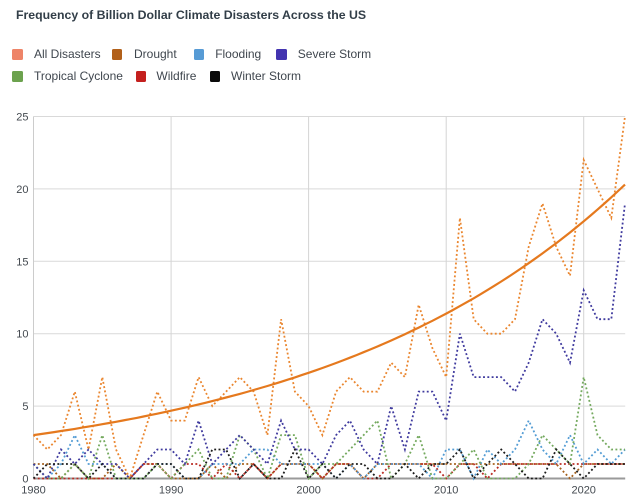 The image size is (640, 502). Describe the element at coordinates (583, 491) in the screenshot. I see `svg-text: 2020` at that location.